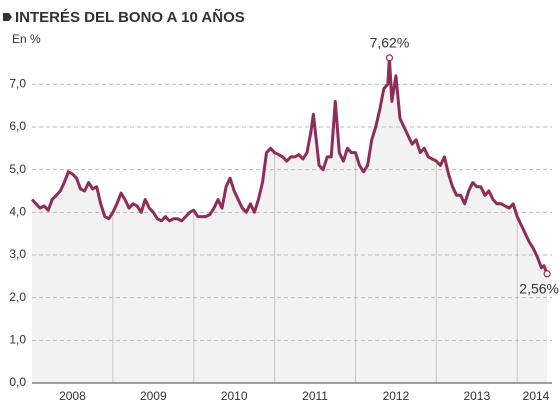 This screenshot has height=413, width=560. I want to click on y-tick-label: 7,0, so click(17, 84).